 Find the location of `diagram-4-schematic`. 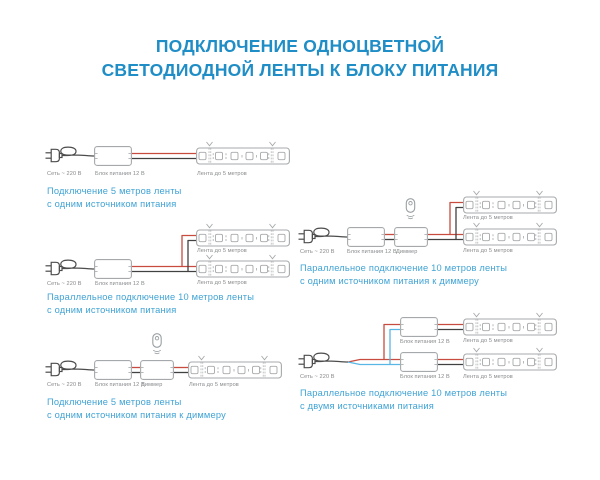

diagram-4-schematic is located at coordinates (427, 218).